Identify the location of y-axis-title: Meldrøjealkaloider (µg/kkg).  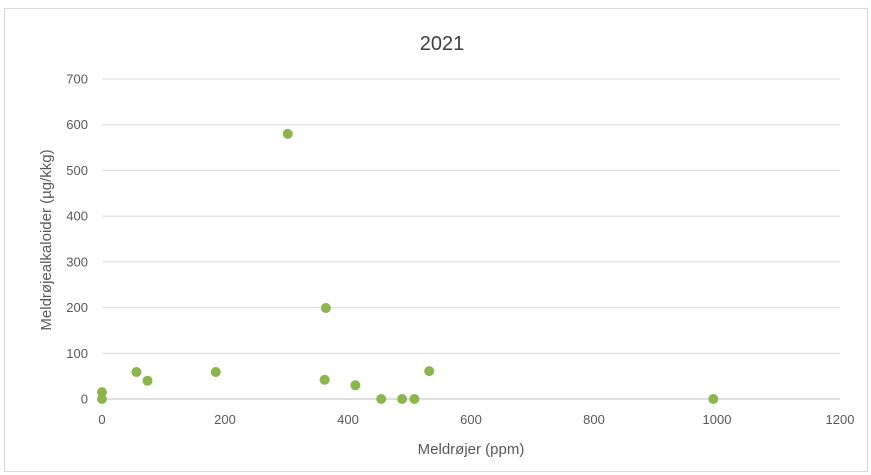
(46, 239).